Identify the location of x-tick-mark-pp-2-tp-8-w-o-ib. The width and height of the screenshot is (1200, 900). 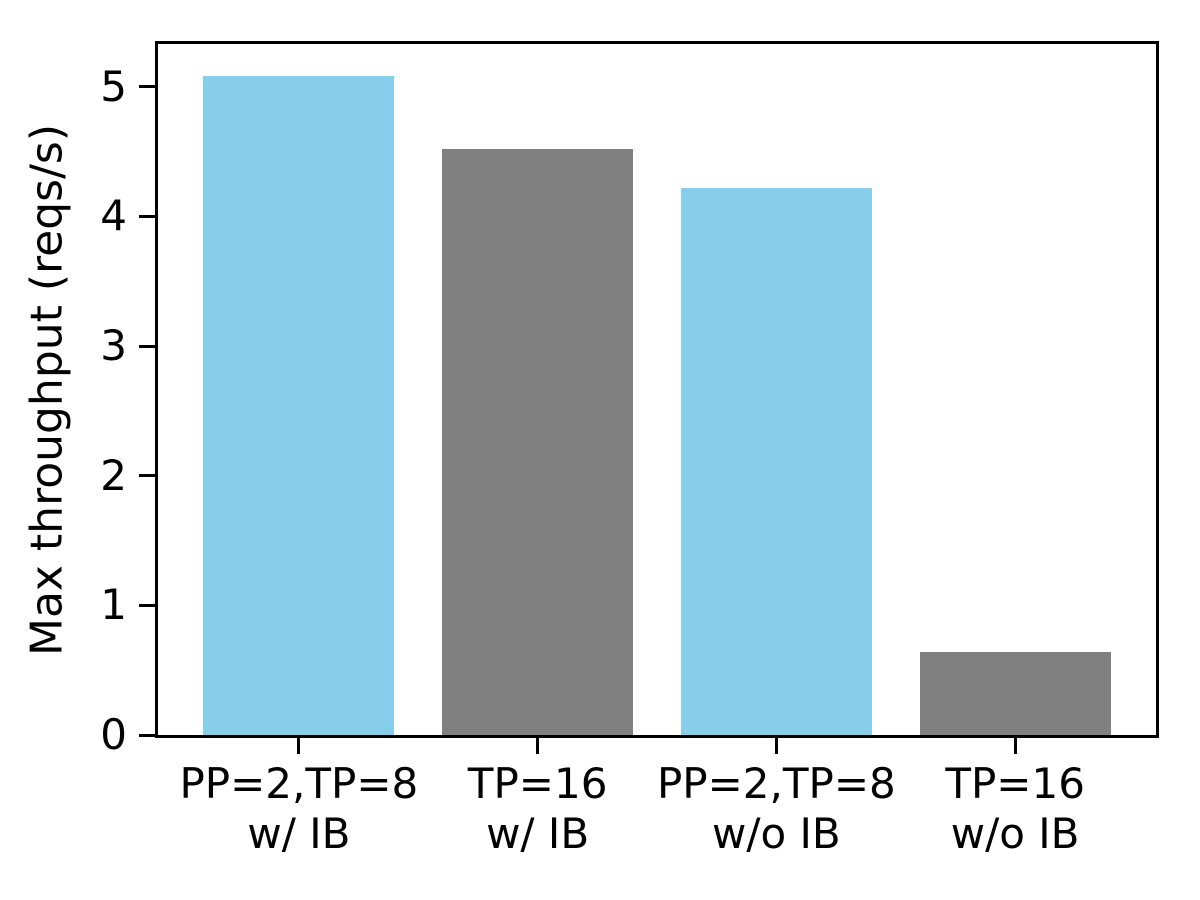
(776, 746).